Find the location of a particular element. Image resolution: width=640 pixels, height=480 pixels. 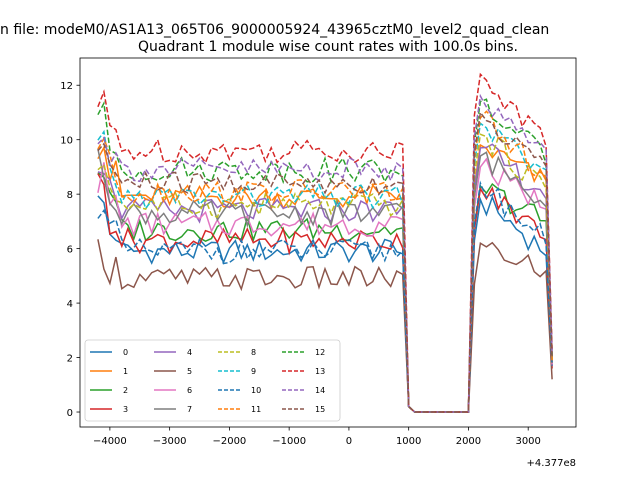

y-tick-label: 0 is located at coordinates (70, 413).